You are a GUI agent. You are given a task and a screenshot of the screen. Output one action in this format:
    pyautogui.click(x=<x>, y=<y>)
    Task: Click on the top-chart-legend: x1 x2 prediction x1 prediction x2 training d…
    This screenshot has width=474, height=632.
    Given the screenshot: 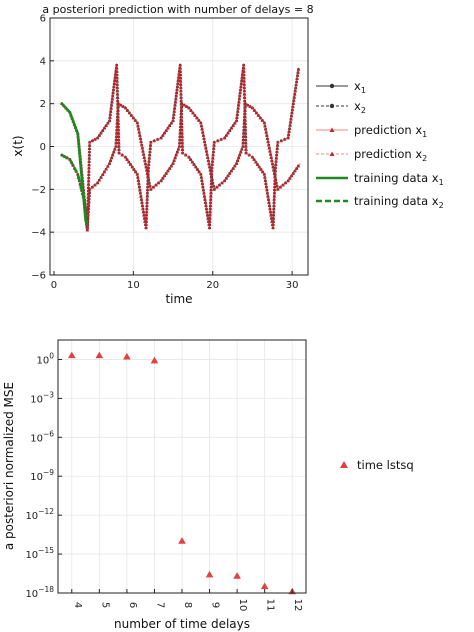 What is the action you would take?
    pyautogui.click(x=380, y=144)
    